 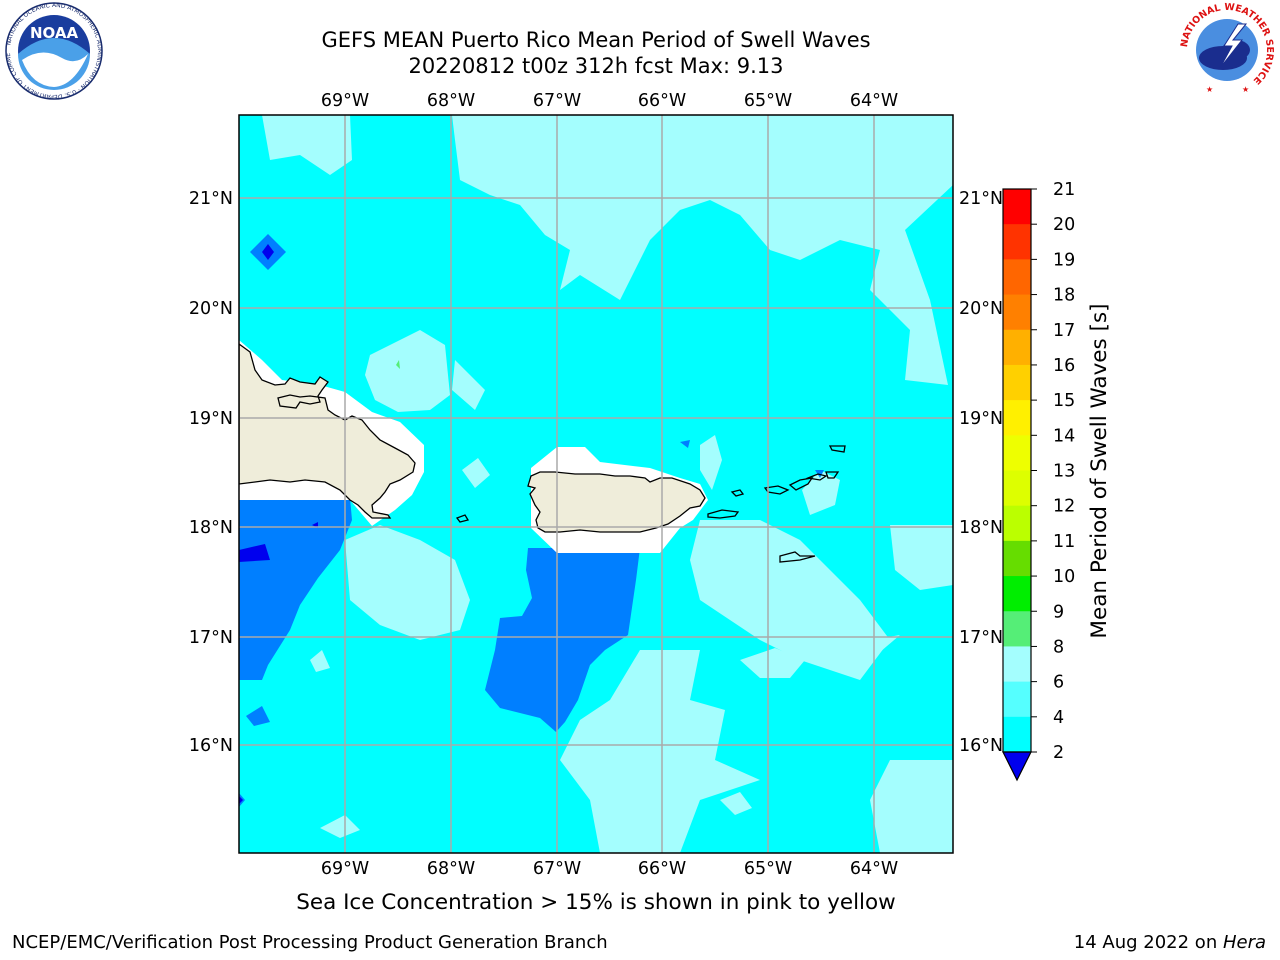 What do you see at coordinates (1058, 612) in the screenshot?
I see `colorbar-tick-label: 9` at bounding box center [1058, 612].